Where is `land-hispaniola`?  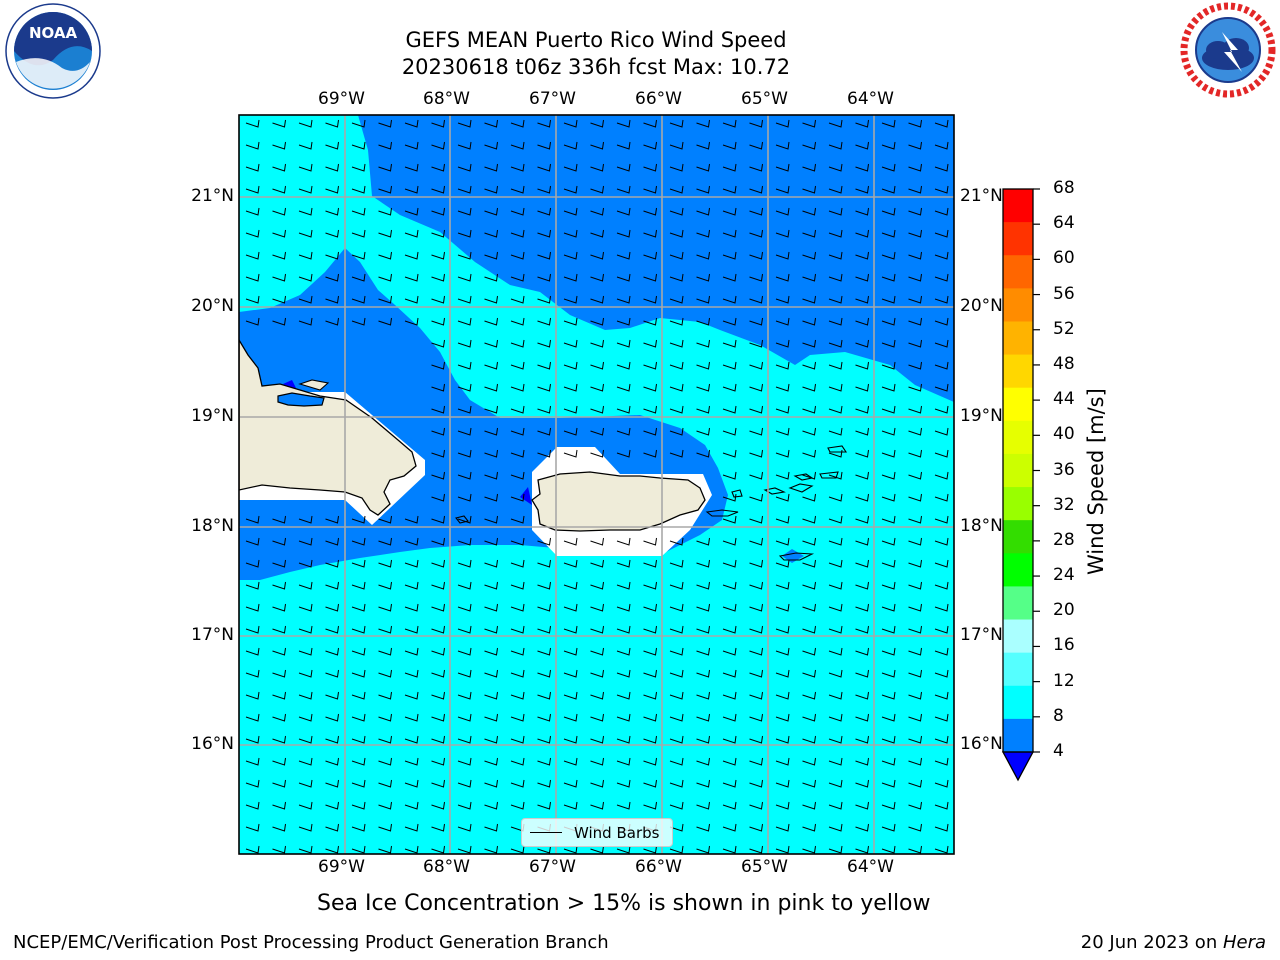 land-hispaniola is located at coordinates (328, 427).